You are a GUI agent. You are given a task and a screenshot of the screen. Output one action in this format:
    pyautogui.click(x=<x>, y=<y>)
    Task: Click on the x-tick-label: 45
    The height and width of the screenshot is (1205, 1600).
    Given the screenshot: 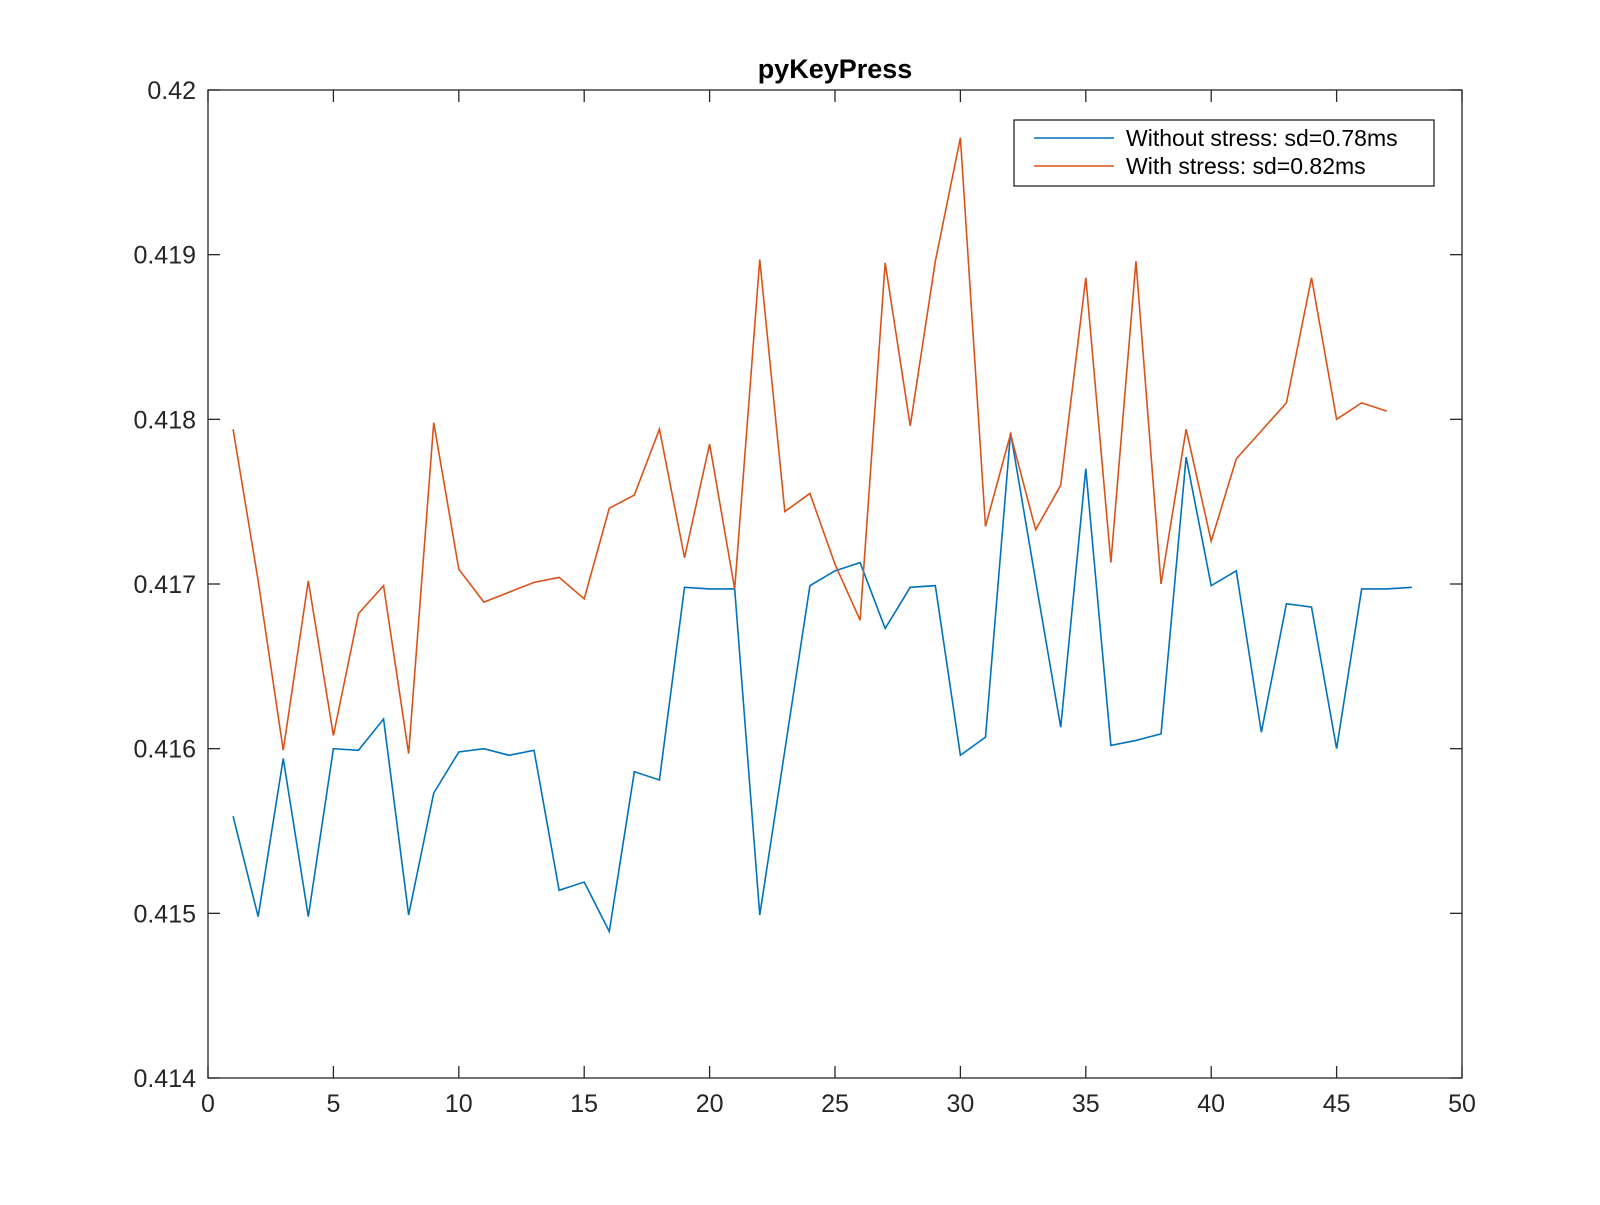 What is the action you would take?
    pyautogui.click(x=1337, y=1104)
    